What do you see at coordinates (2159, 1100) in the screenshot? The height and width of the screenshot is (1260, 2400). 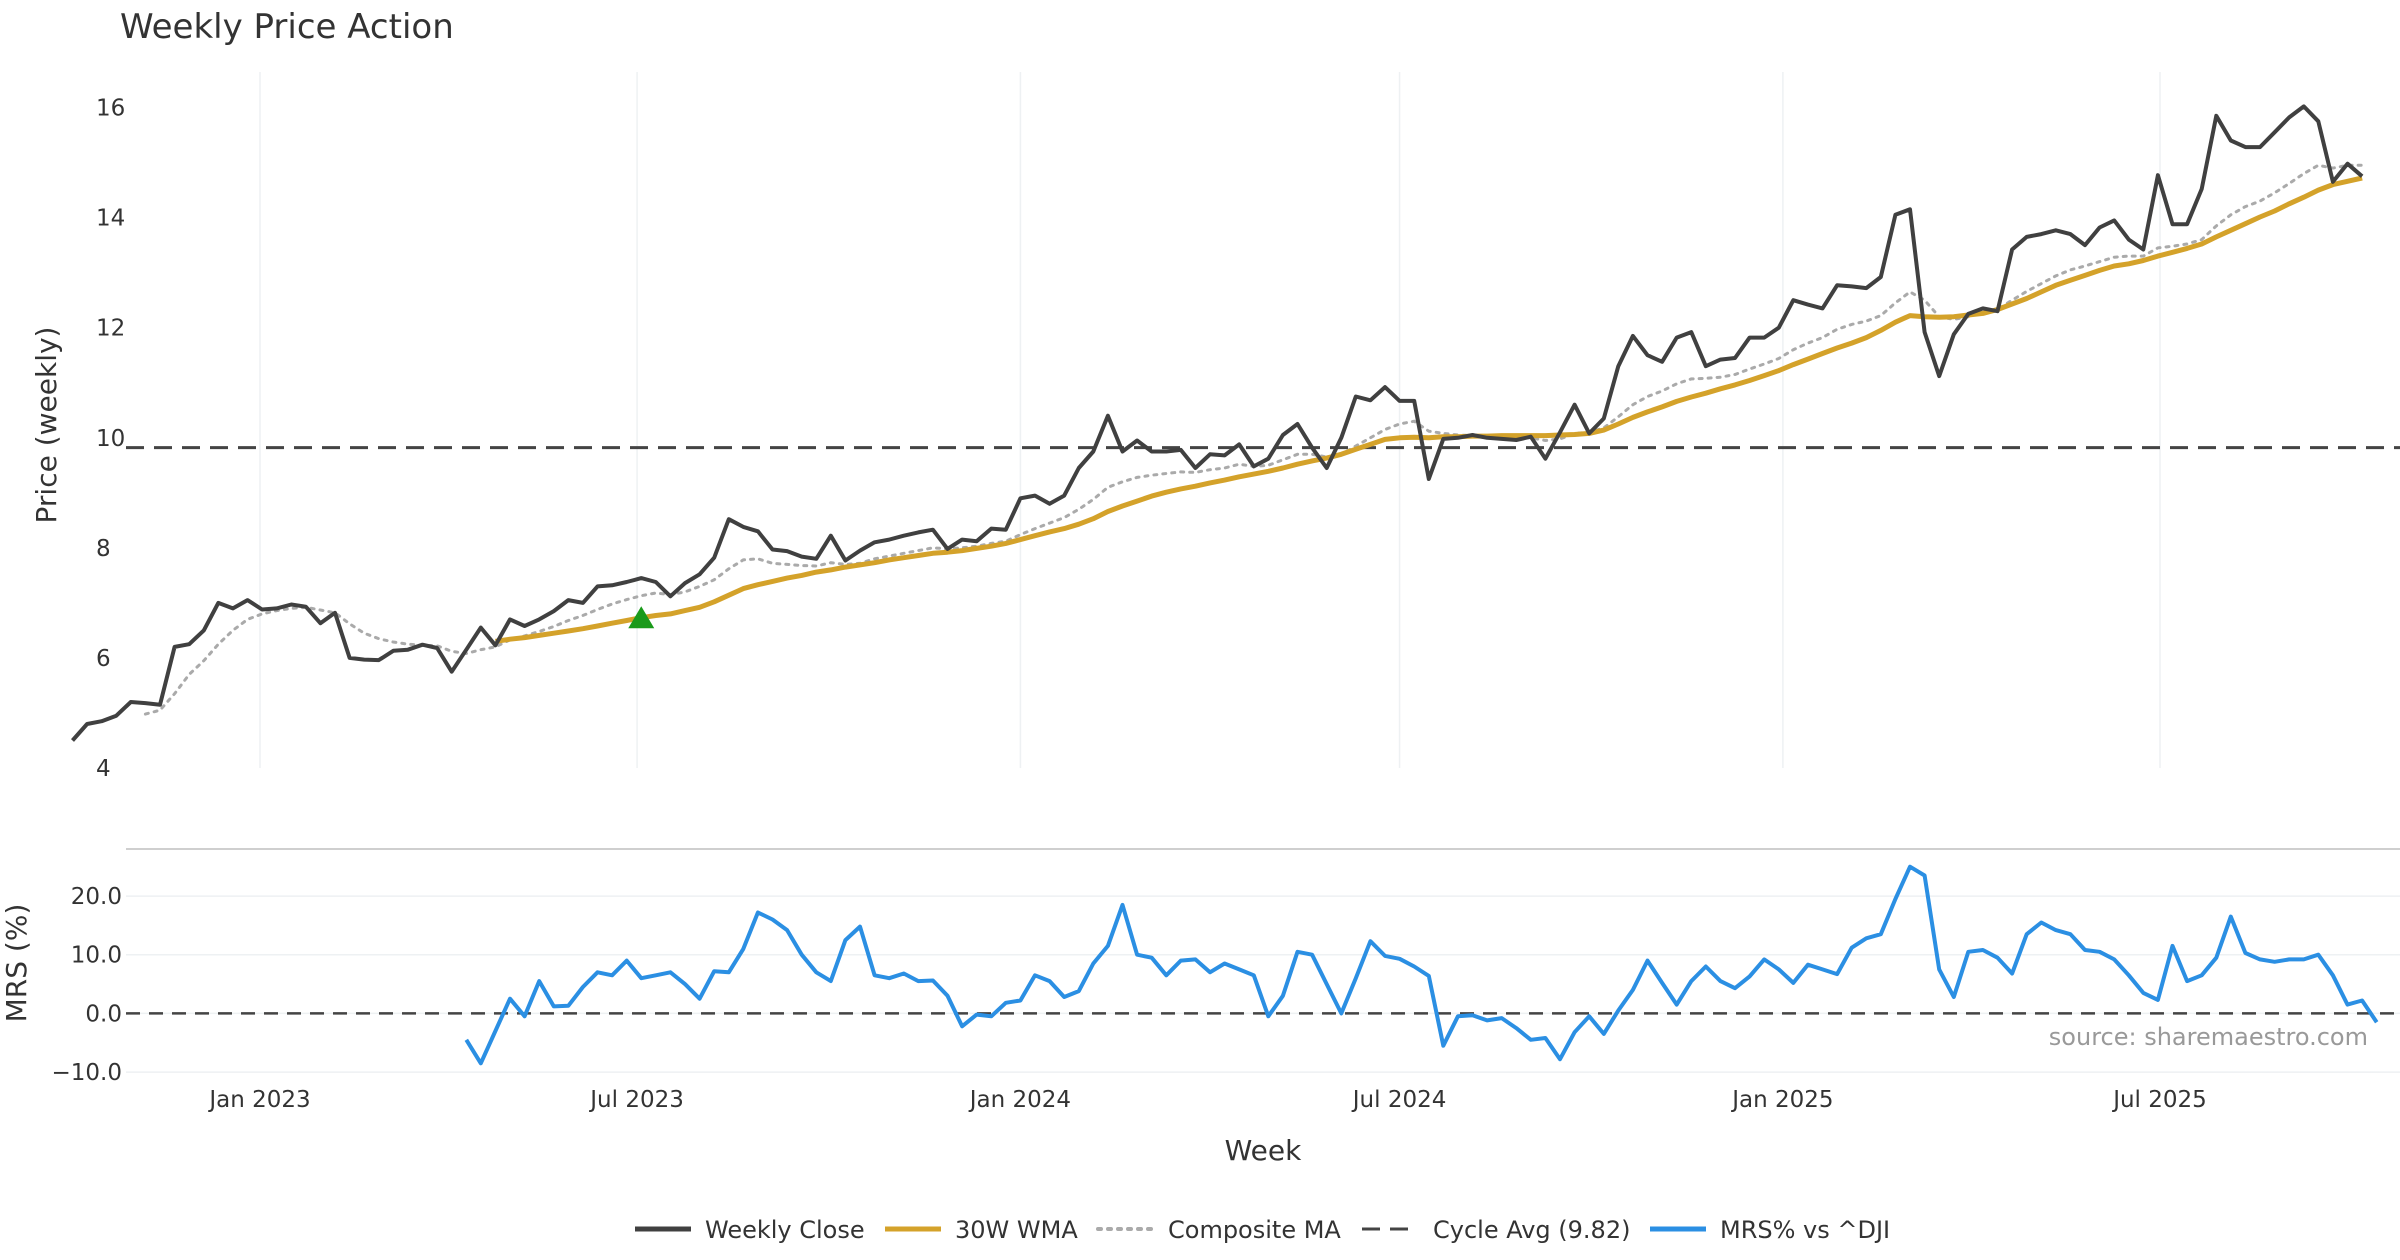 I see `x-tick-label: Jul 2025` at bounding box center [2159, 1100].